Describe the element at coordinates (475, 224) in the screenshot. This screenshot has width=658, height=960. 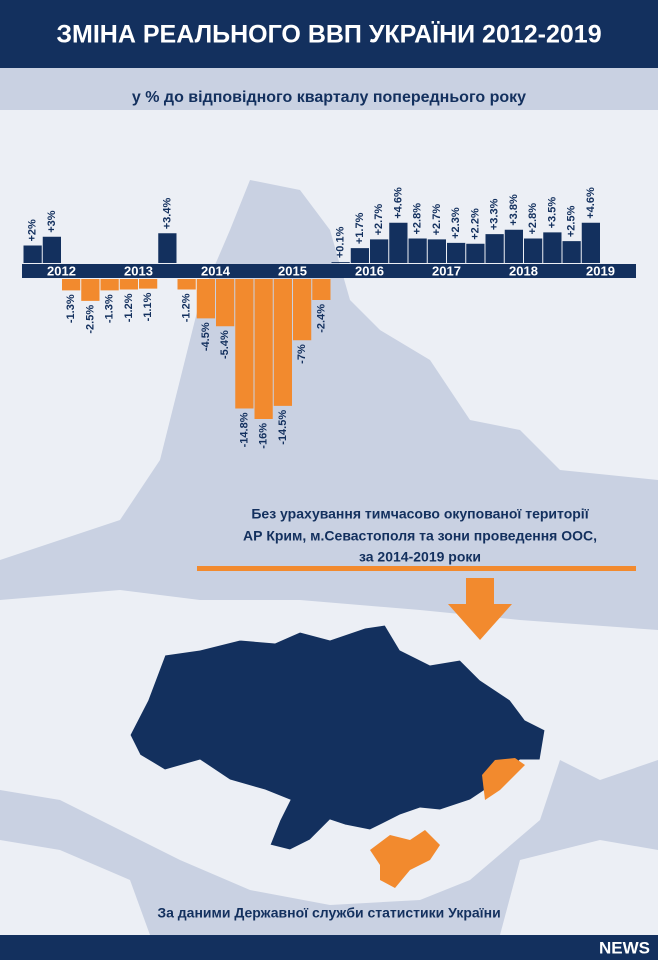
I see `value-label: +2.2%` at that location.